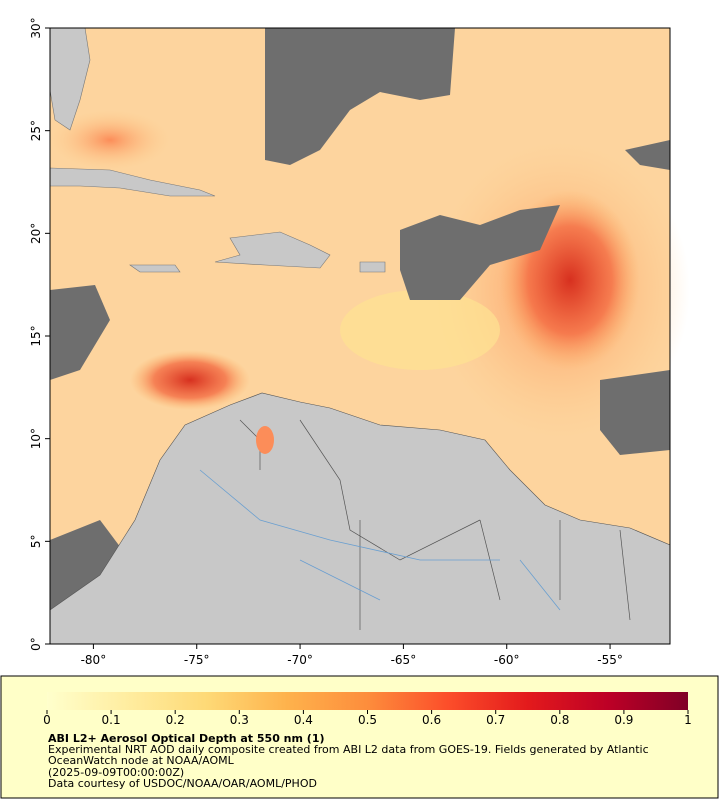 The height and width of the screenshot is (804, 720). I want to click on colorbar-tick-label: 0.3, so click(239, 720).